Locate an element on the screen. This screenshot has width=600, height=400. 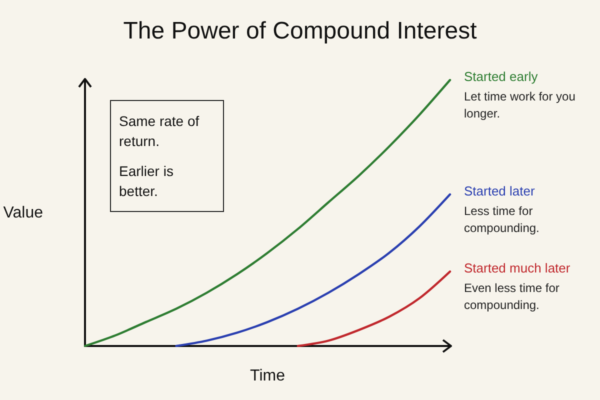
y-axis-title: Value is located at coordinates (23, 213).